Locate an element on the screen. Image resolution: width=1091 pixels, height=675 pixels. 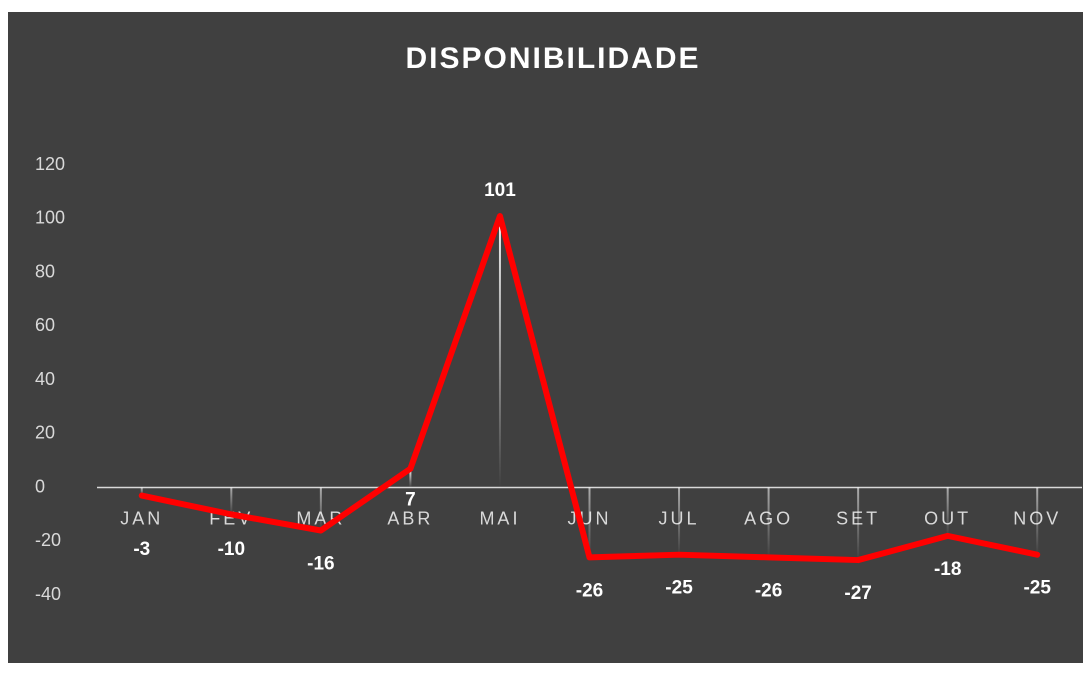
y-tick-label: 80 is located at coordinates (45, 271).